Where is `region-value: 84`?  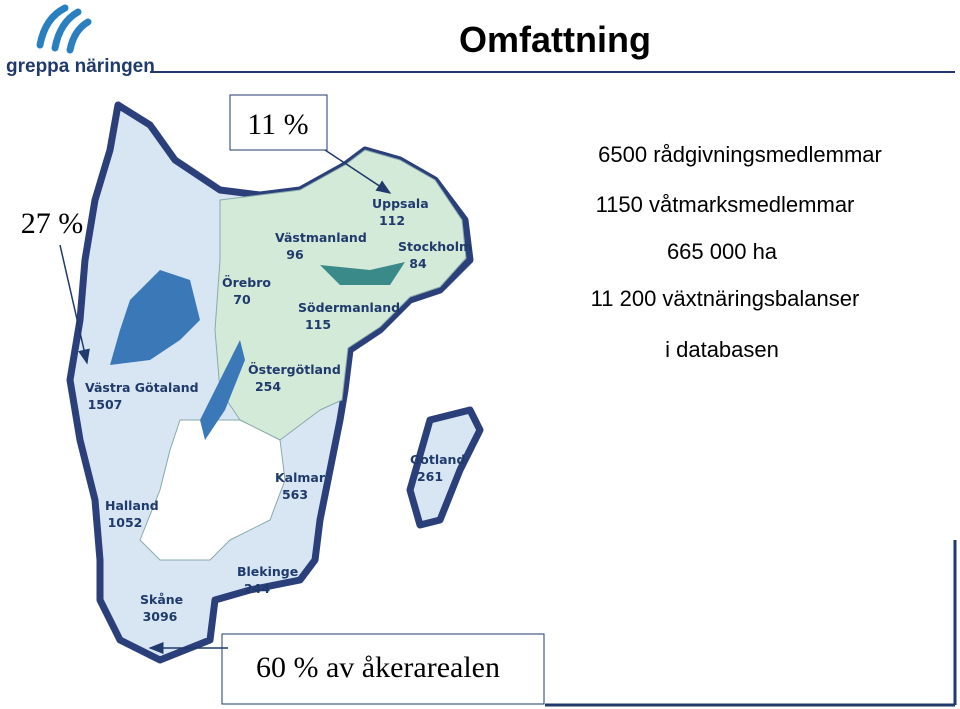 region-value: 84 is located at coordinates (418, 263).